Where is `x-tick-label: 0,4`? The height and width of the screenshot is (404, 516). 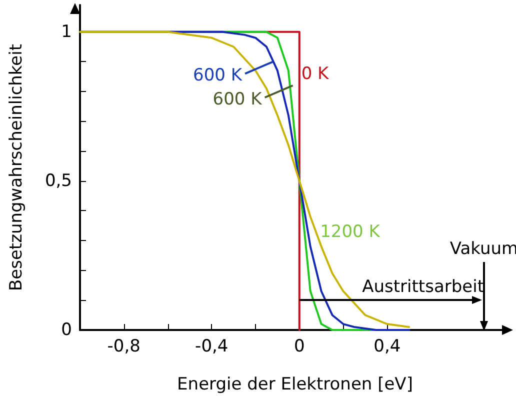
x-tick-label: 0,4 is located at coordinates (387, 346).